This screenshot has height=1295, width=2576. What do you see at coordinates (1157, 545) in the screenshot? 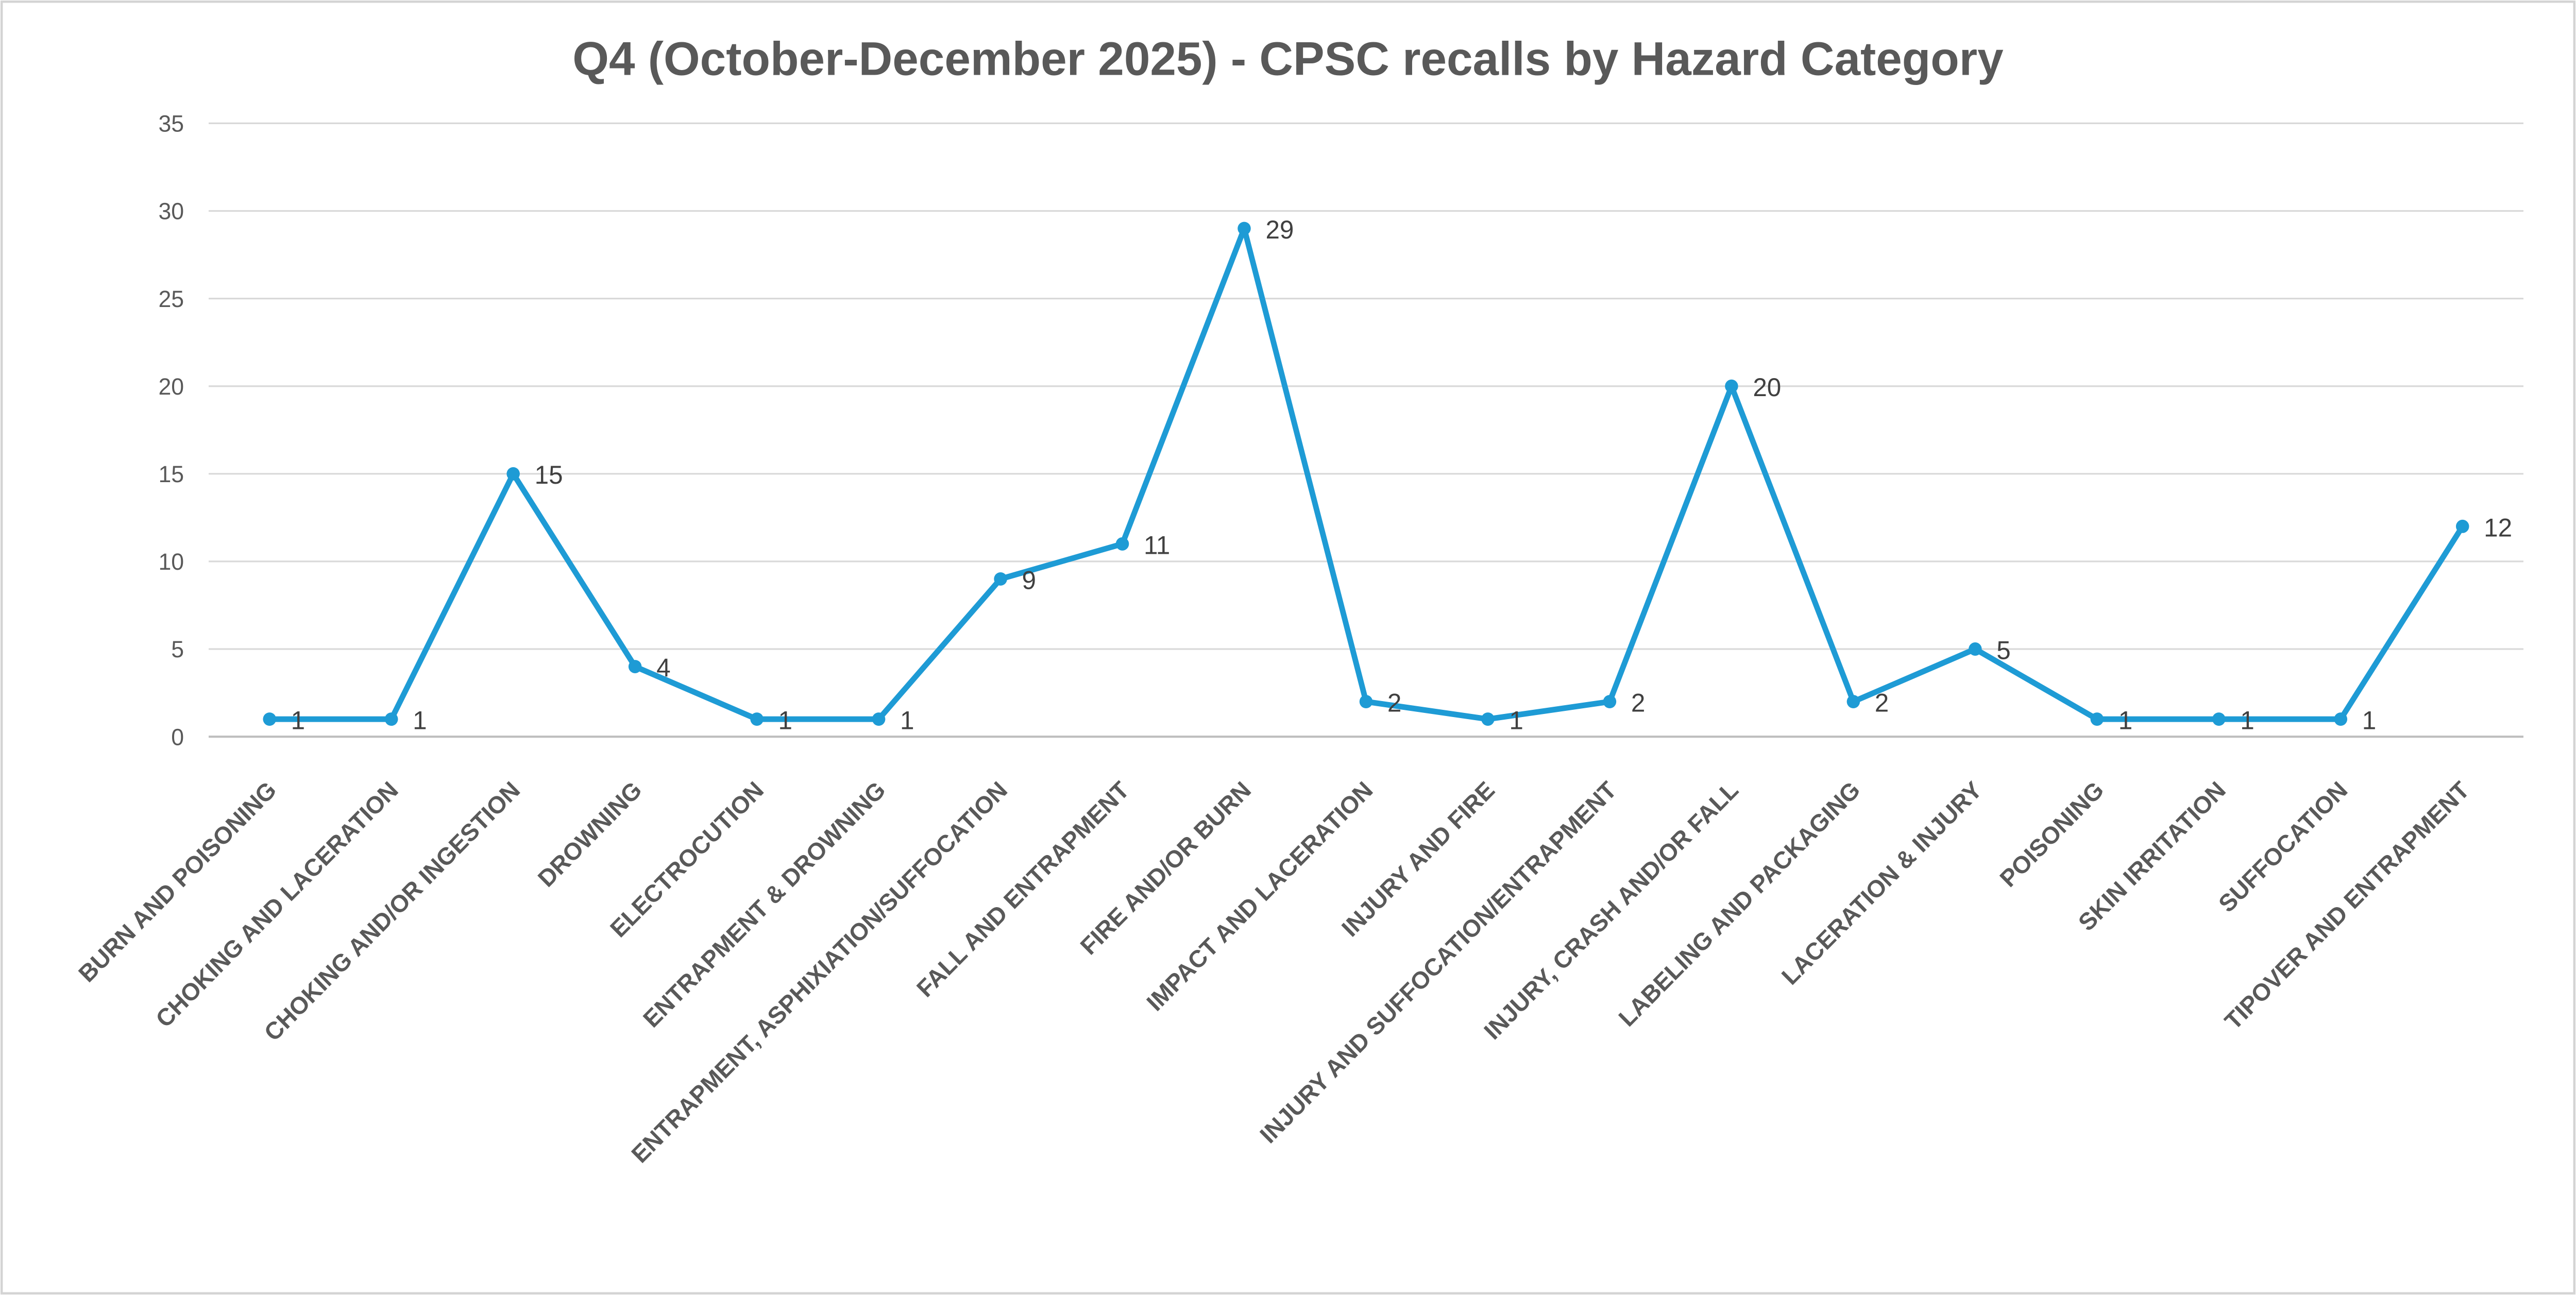
I see `data-point-label: 11` at bounding box center [1157, 545].